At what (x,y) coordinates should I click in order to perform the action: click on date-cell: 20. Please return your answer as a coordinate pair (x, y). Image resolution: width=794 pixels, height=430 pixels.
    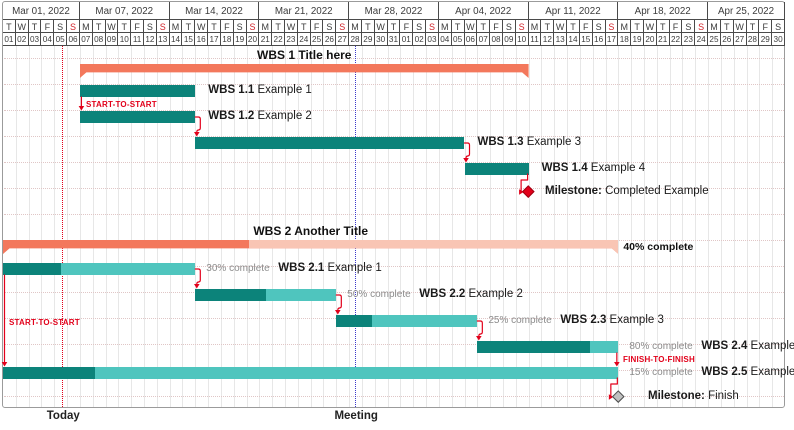
    Looking at the image, I should click on (253, 39).